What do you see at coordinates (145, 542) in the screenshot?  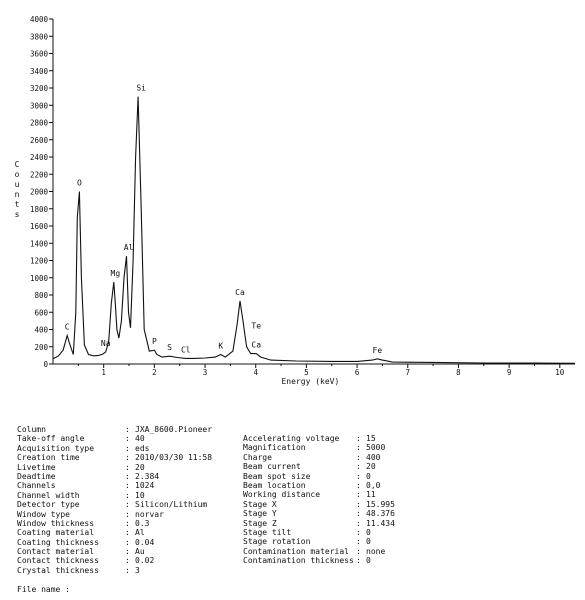 I see `metadata-value: 0.04` at bounding box center [145, 542].